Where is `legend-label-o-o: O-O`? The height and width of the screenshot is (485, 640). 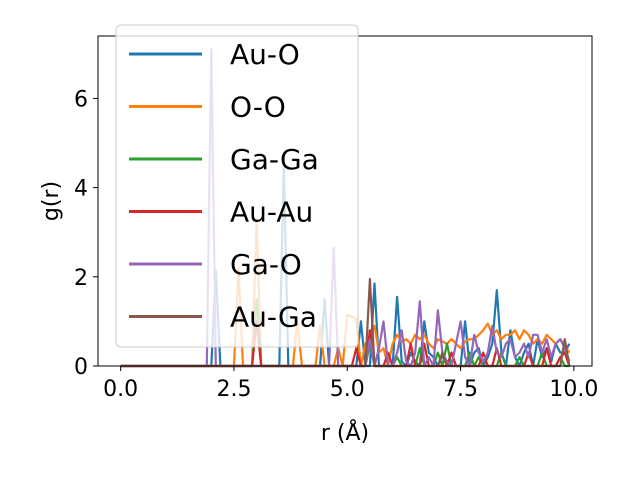 legend-label-o-o: O-O is located at coordinates (258, 107).